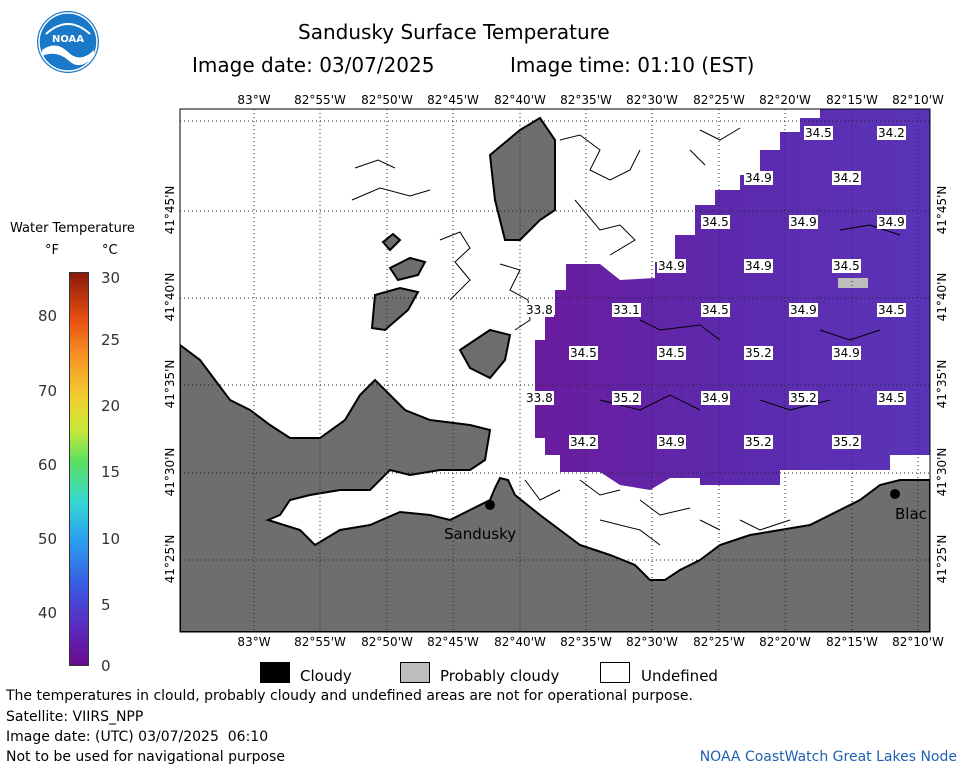  Describe the element at coordinates (111, 406) in the screenshot. I see `colorbar-tick-c: 20` at that location.